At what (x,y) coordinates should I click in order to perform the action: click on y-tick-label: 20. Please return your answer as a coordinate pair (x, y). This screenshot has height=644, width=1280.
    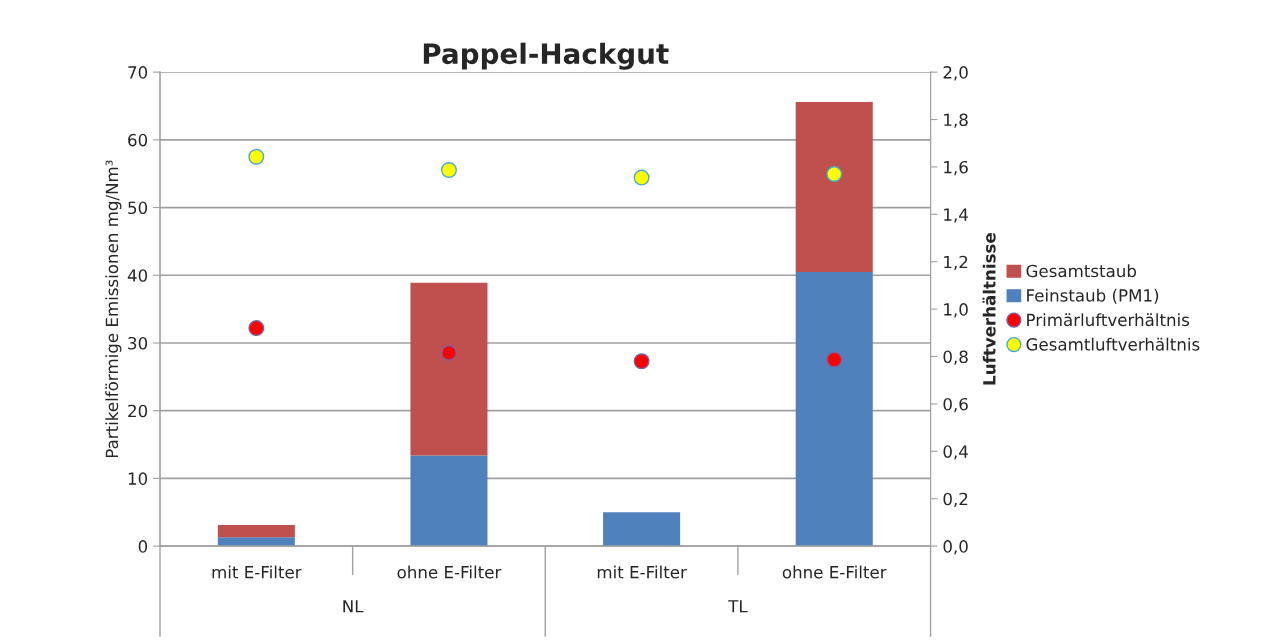
    Looking at the image, I should click on (138, 411).